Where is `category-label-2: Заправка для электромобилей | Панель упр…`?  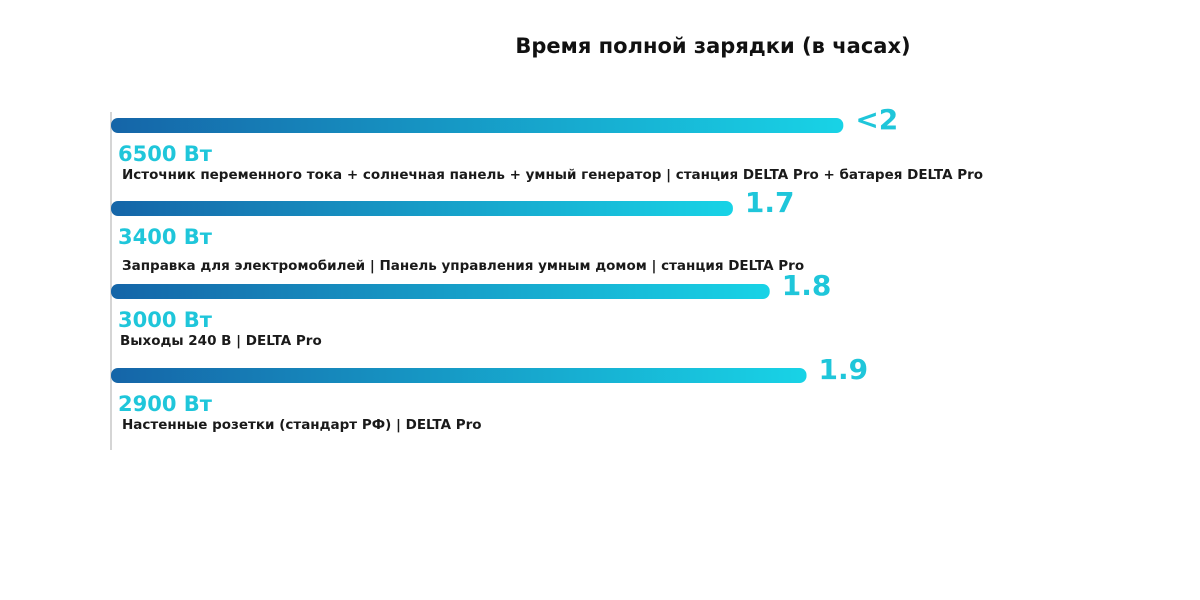 category-label-2: Заправка для электромобилей | Панель упр… is located at coordinates (463, 266).